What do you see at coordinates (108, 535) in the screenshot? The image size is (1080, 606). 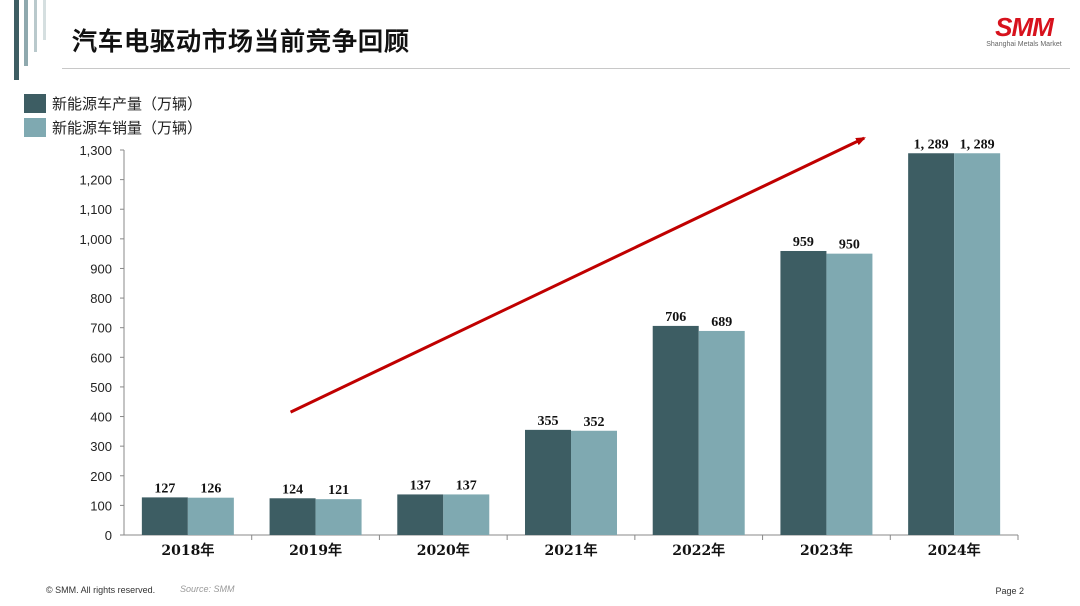 I see `y-tick-label: 0` at bounding box center [108, 535].